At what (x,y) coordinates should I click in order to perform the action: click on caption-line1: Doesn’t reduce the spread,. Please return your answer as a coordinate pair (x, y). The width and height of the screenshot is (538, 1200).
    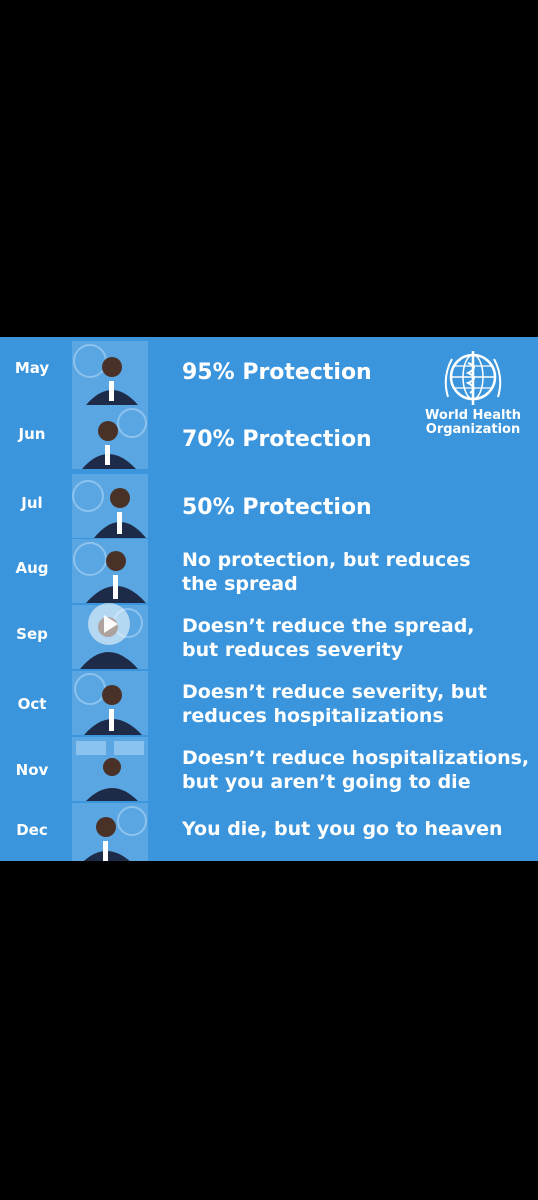
    Looking at the image, I should click on (328, 626).